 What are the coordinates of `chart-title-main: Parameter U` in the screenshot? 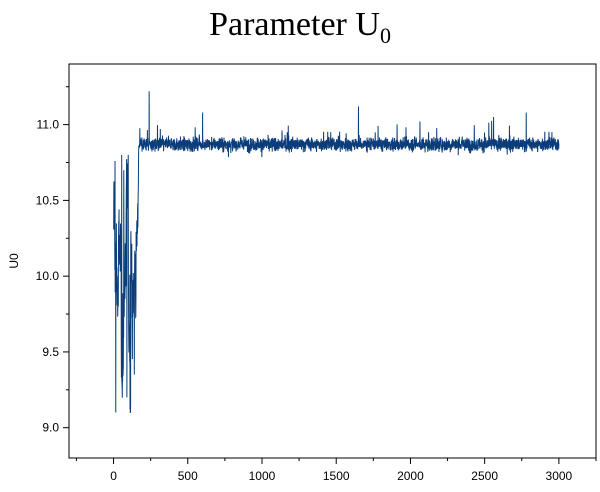 It's located at (294, 24).